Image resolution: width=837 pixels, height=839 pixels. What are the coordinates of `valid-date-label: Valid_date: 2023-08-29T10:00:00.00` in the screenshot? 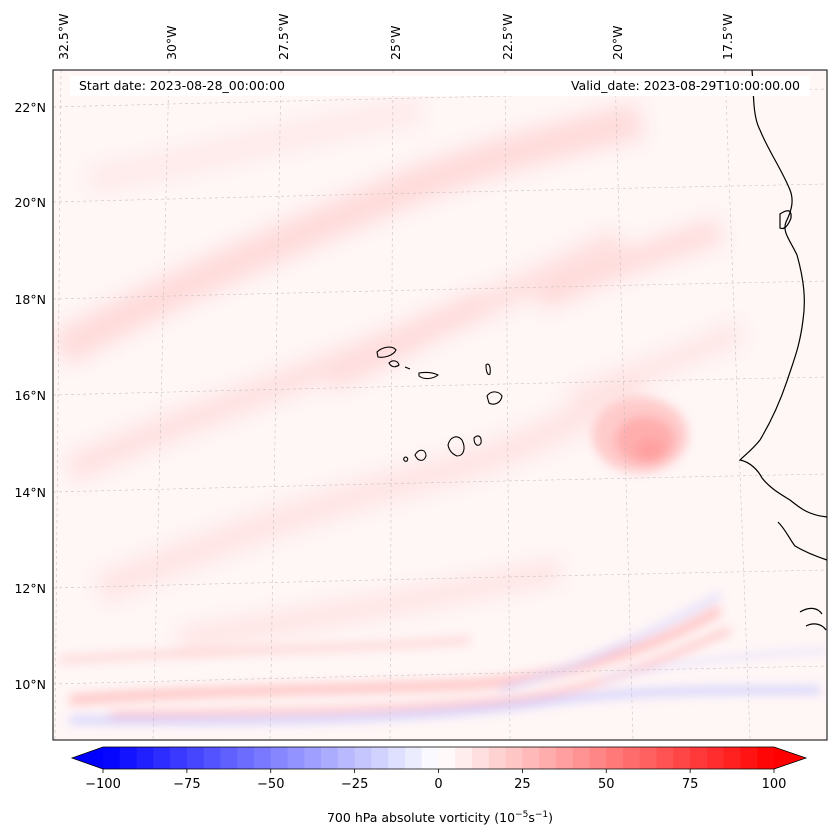 It's located at (685, 85).